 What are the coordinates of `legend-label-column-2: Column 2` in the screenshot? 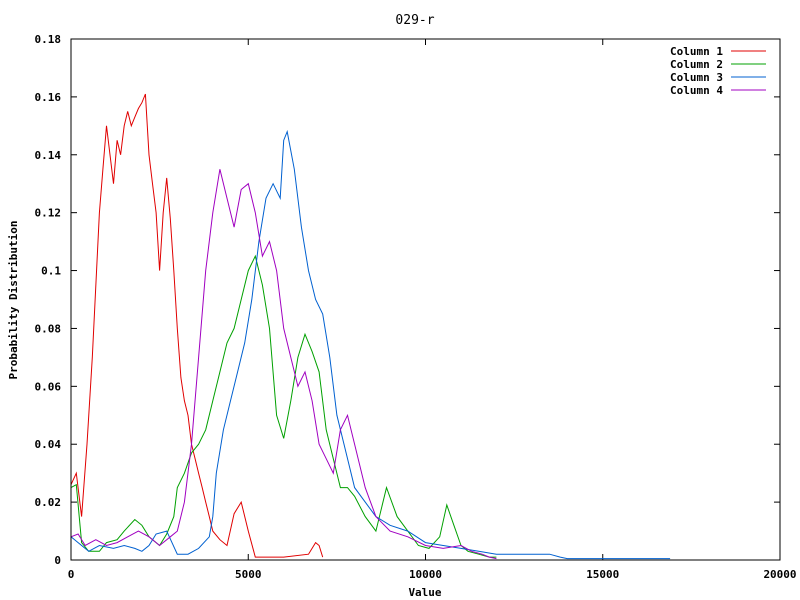 It's located at (696, 64).